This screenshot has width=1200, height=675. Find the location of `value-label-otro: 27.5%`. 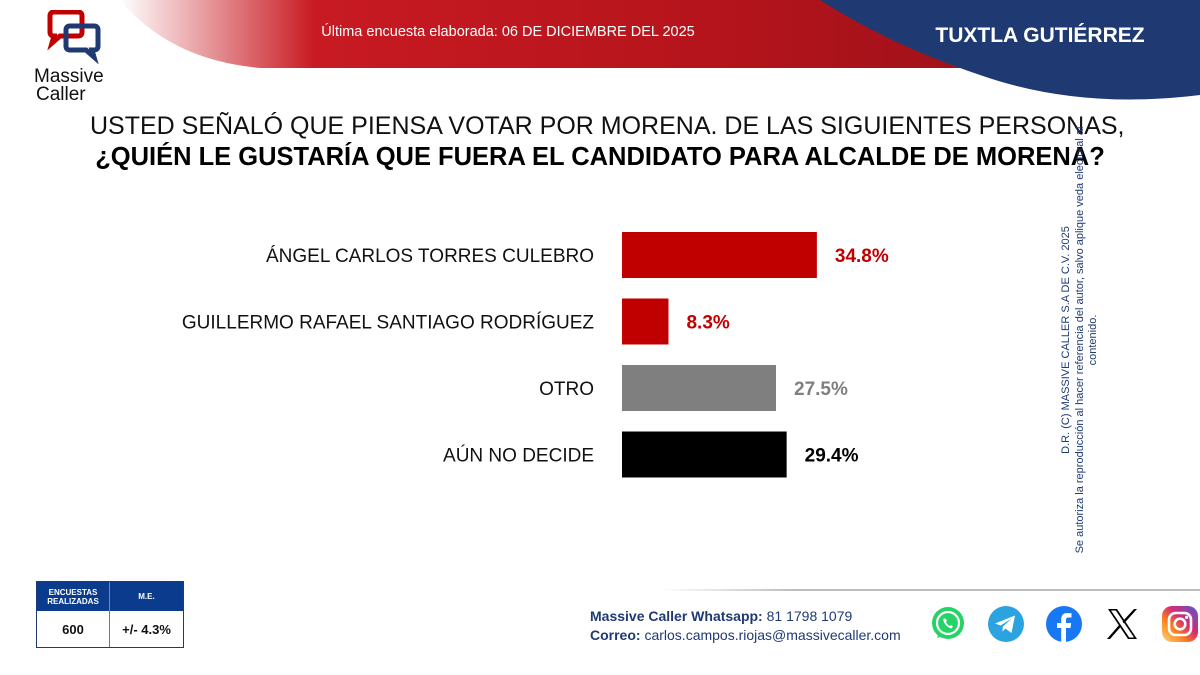

value-label-otro: 27.5% is located at coordinates (821, 389).